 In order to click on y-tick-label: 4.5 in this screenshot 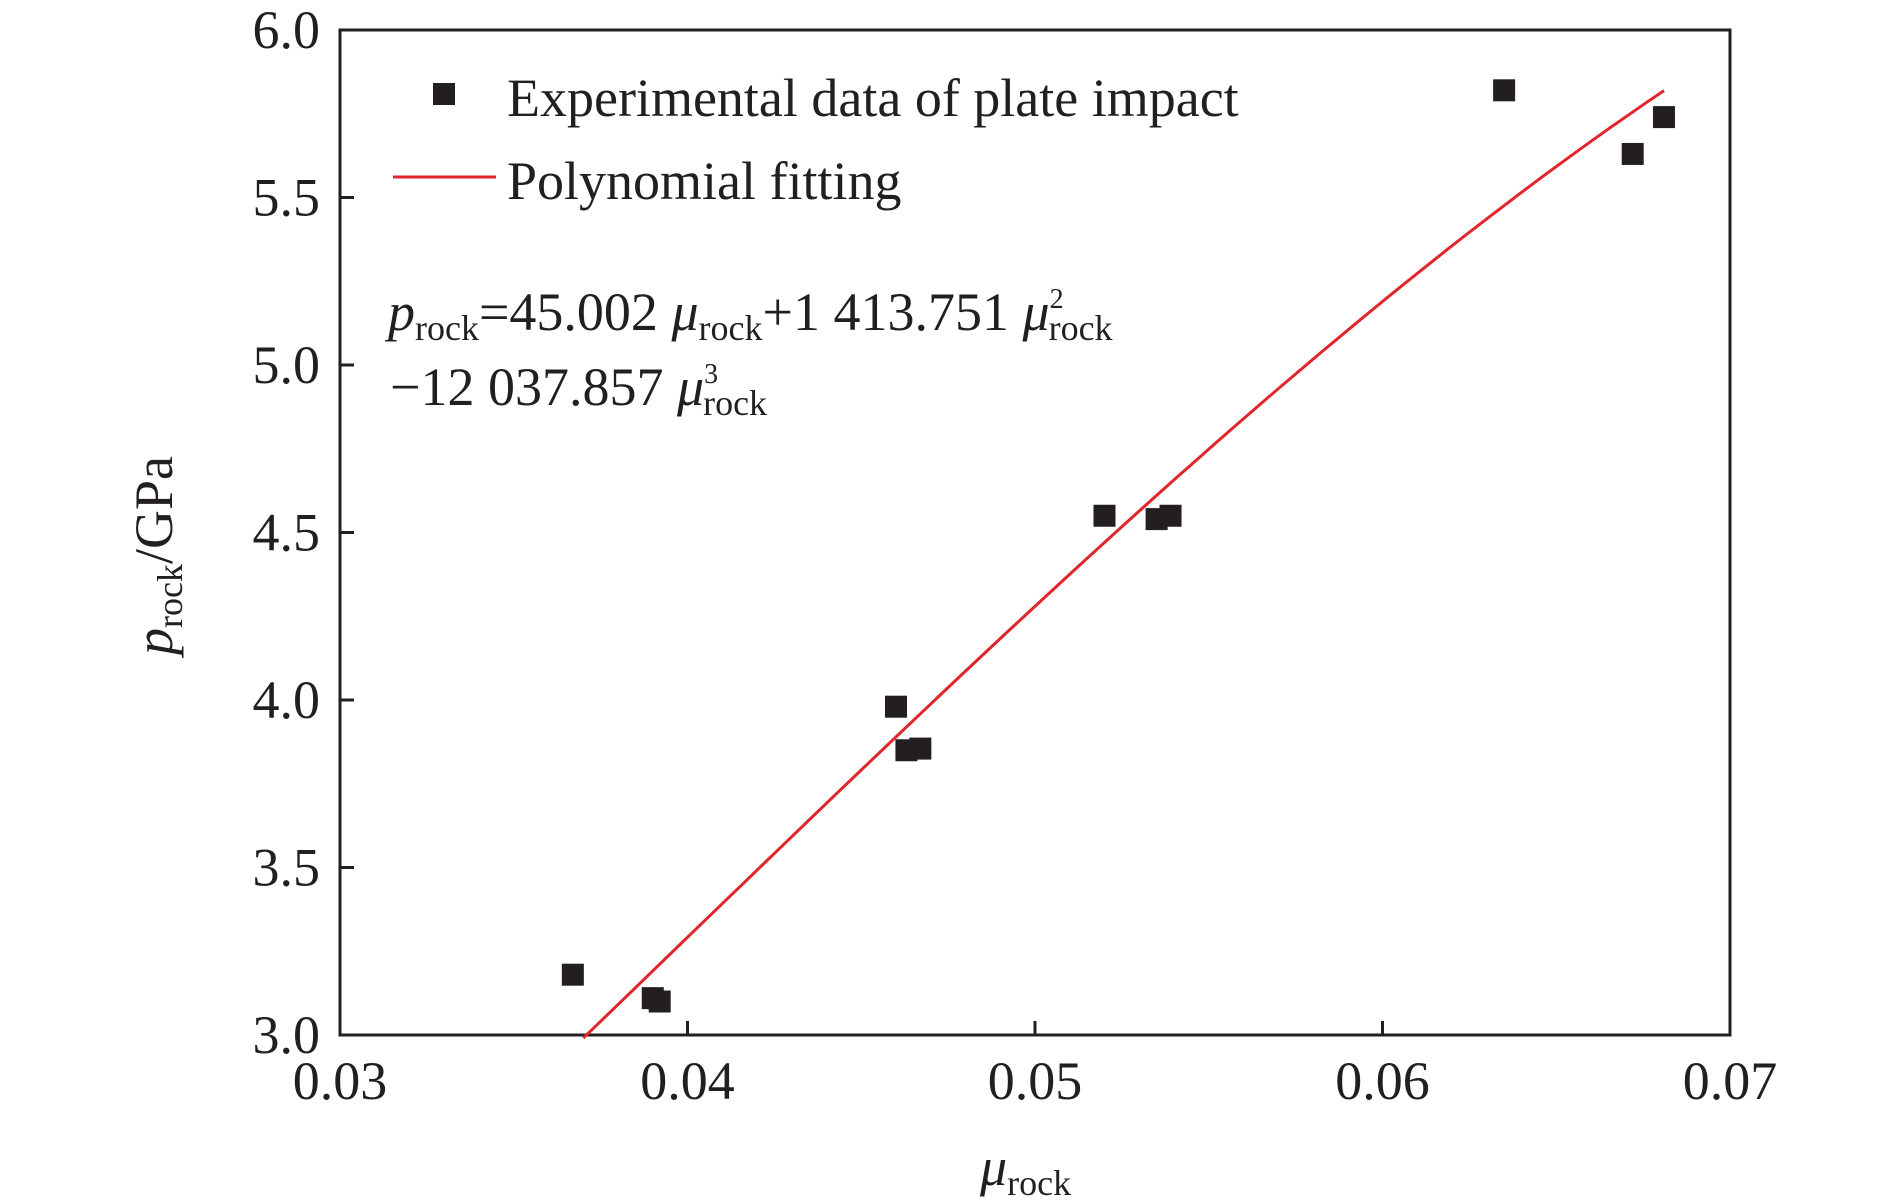, I will do `click(287, 533)`.